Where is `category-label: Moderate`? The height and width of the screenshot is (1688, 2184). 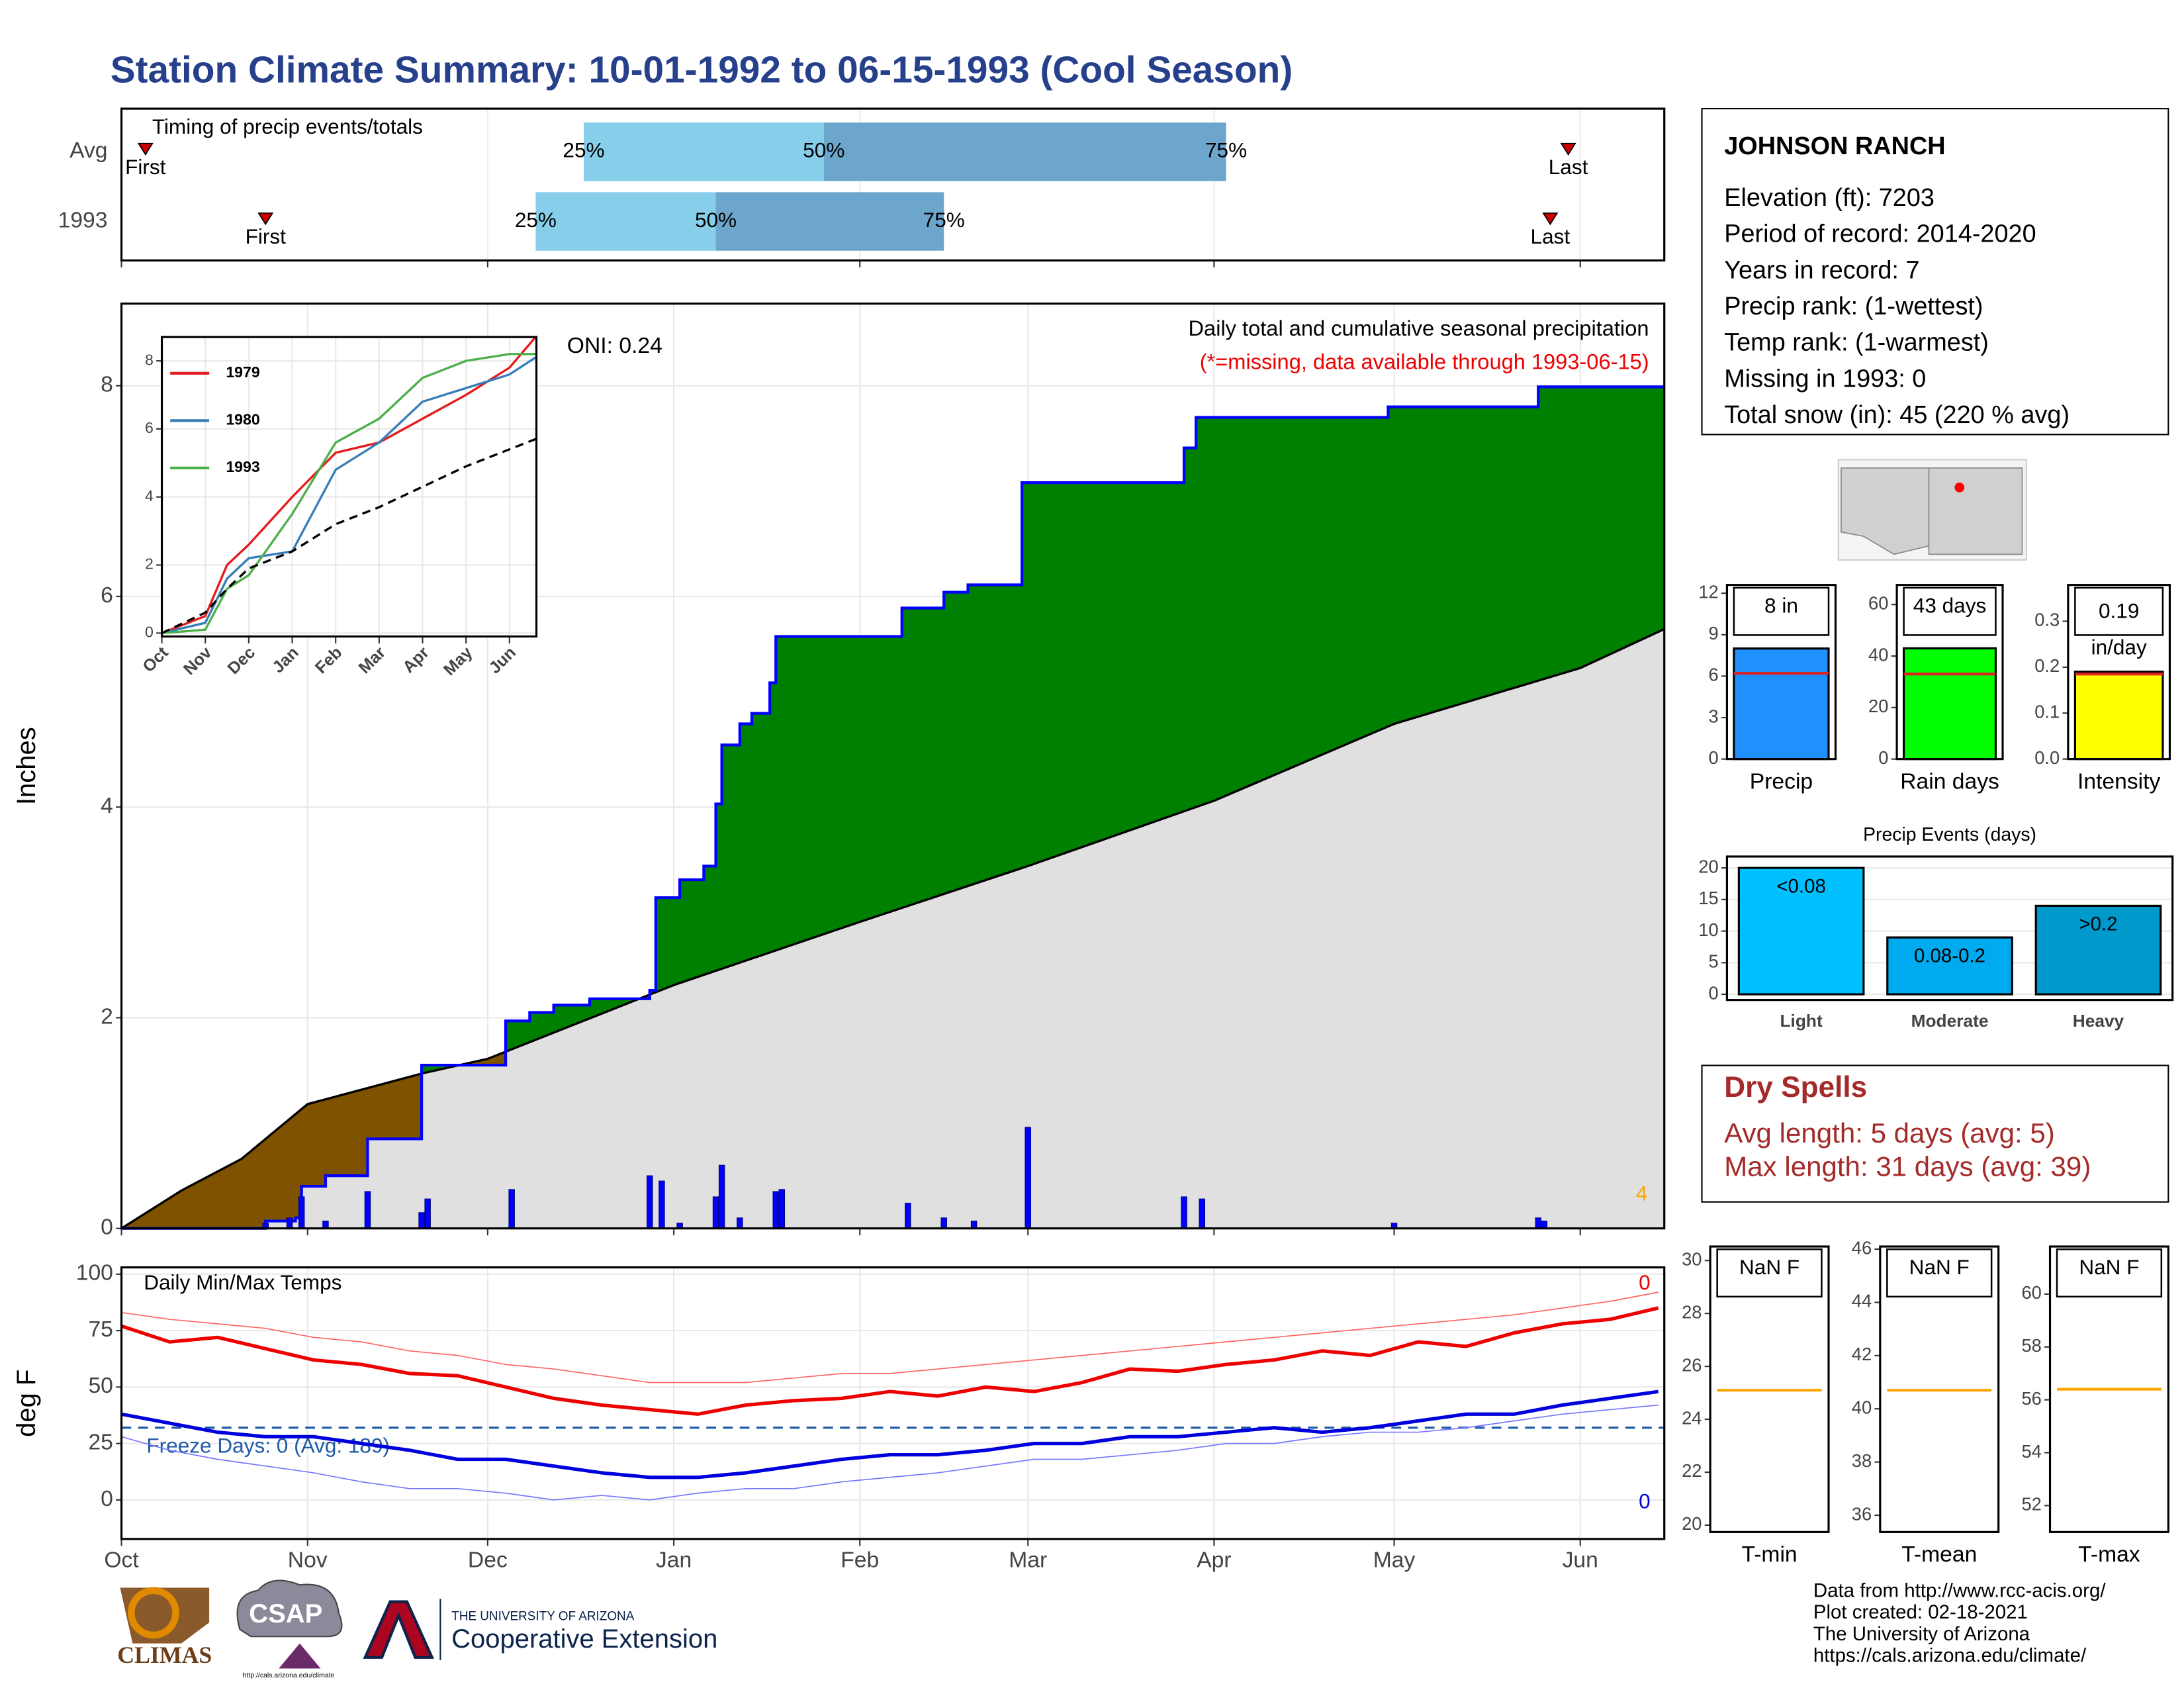
category-label: Moderate is located at coordinates (1950, 1021).